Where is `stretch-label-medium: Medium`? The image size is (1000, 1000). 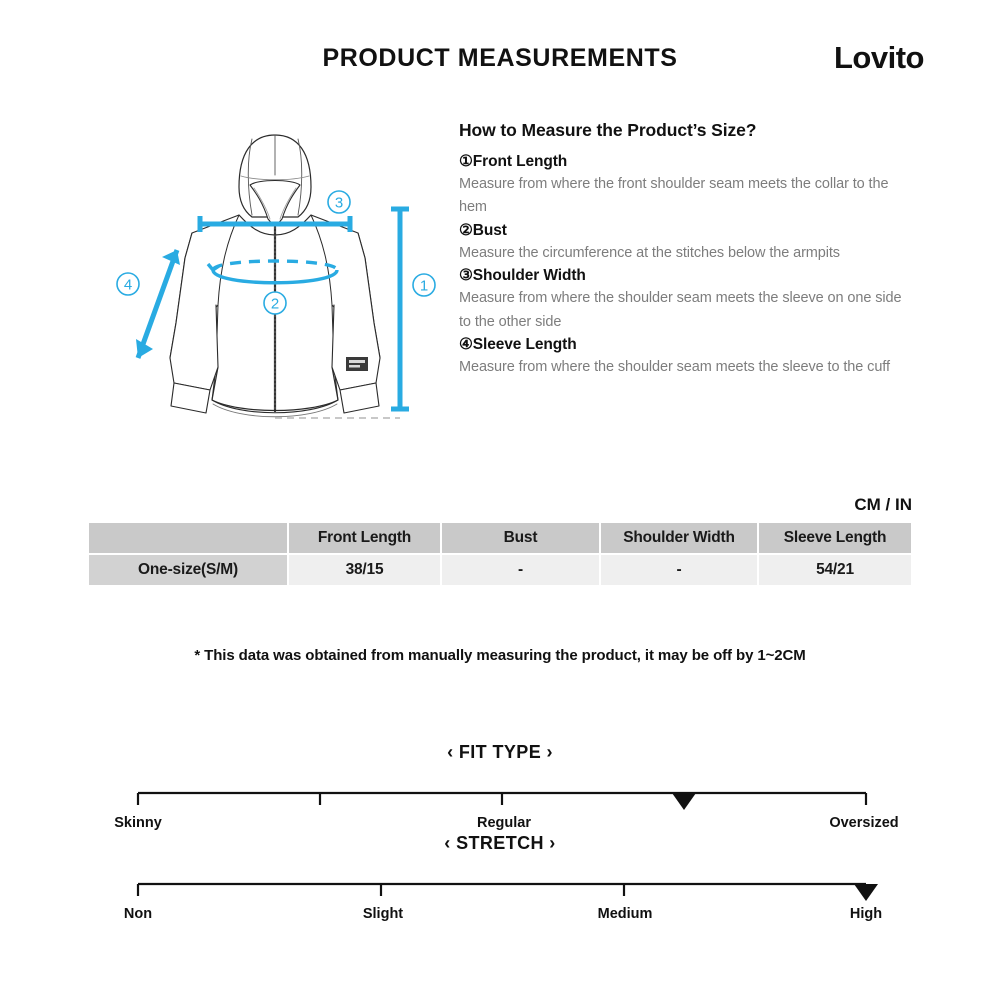 stretch-label-medium: Medium is located at coordinates (625, 914).